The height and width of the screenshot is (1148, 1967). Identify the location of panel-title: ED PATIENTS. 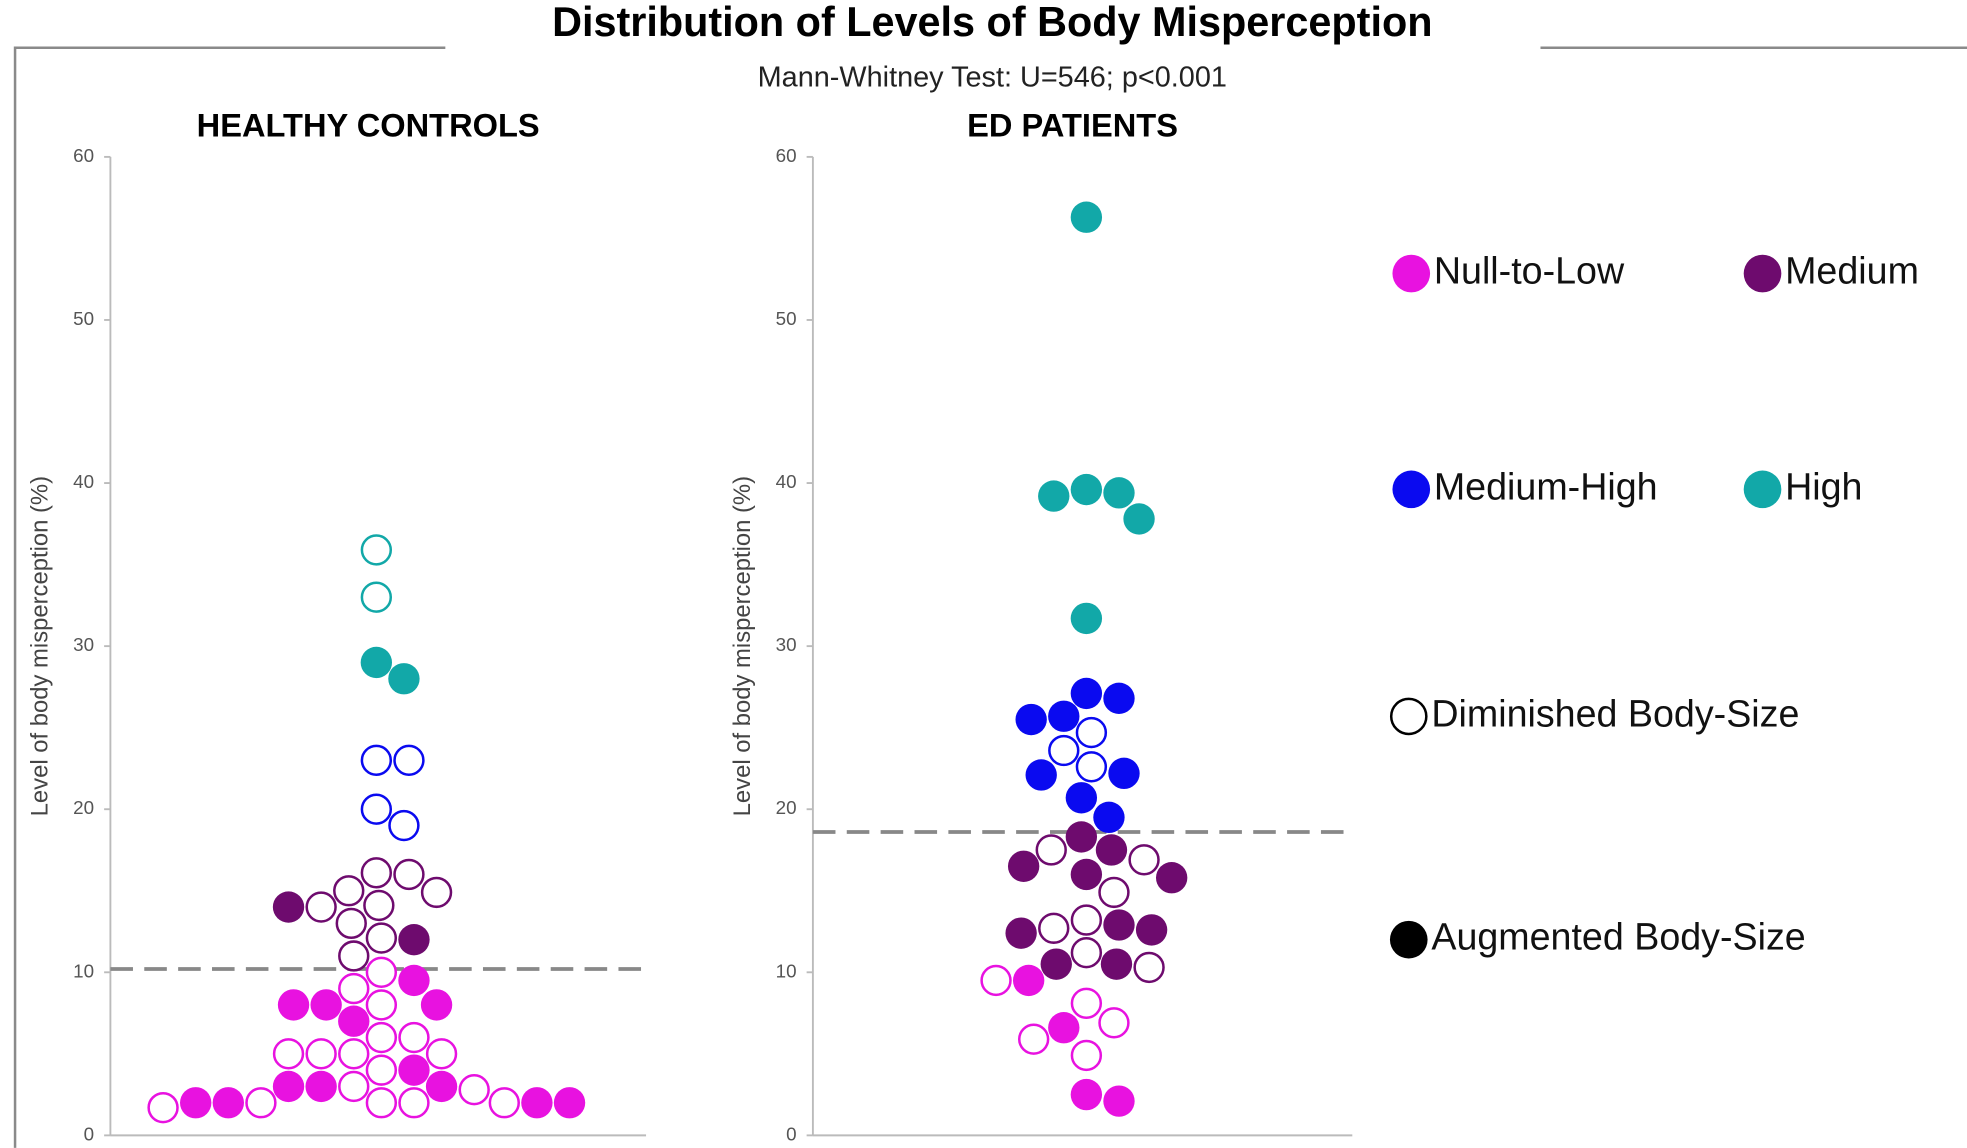
(1072, 125).